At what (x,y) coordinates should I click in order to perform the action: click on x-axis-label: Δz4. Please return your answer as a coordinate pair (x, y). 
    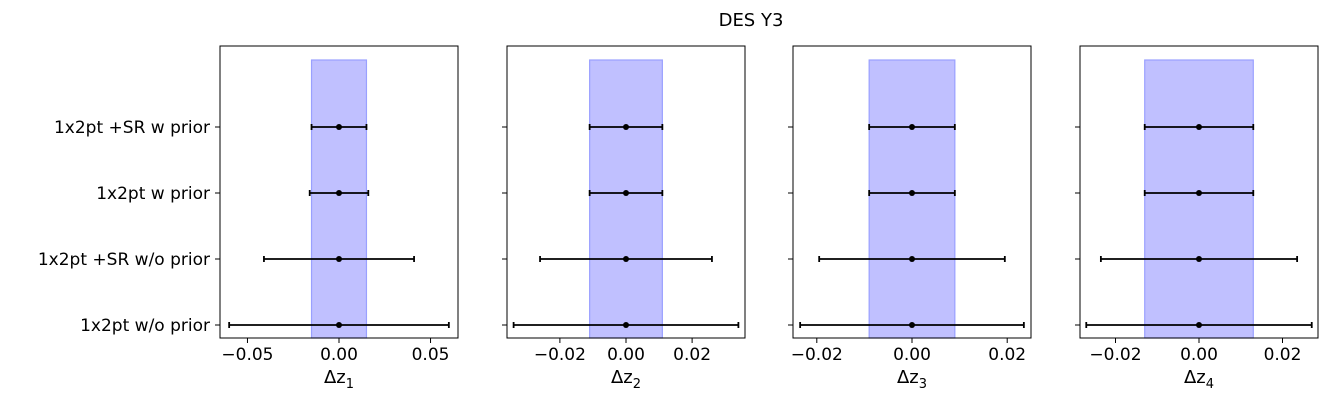
    Looking at the image, I should click on (1199, 379).